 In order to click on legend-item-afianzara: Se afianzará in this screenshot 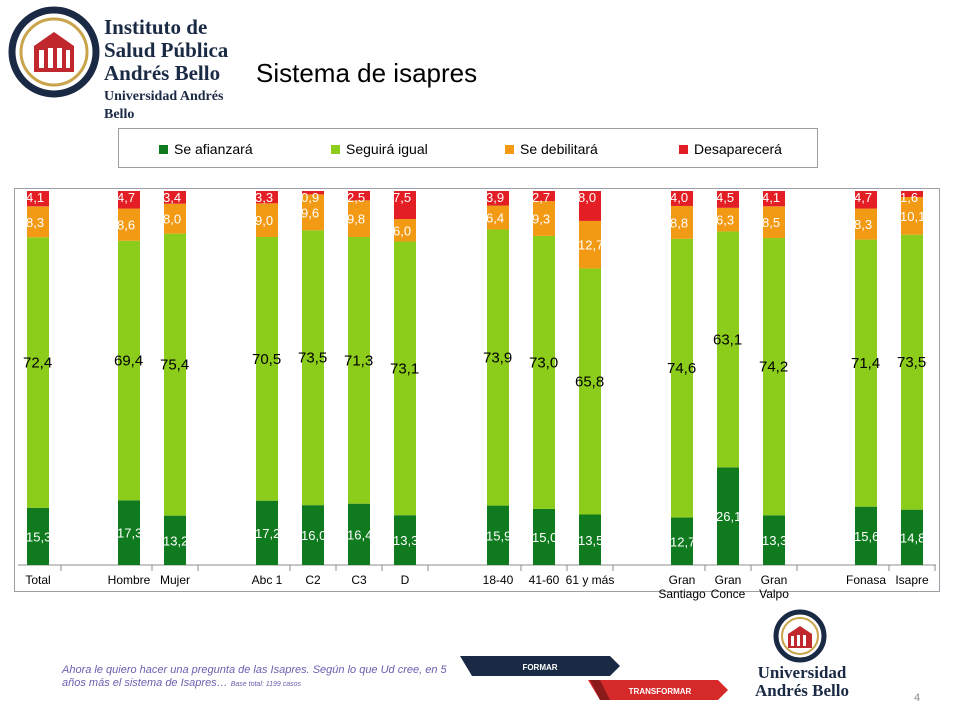, I will do `click(206, 149)`.